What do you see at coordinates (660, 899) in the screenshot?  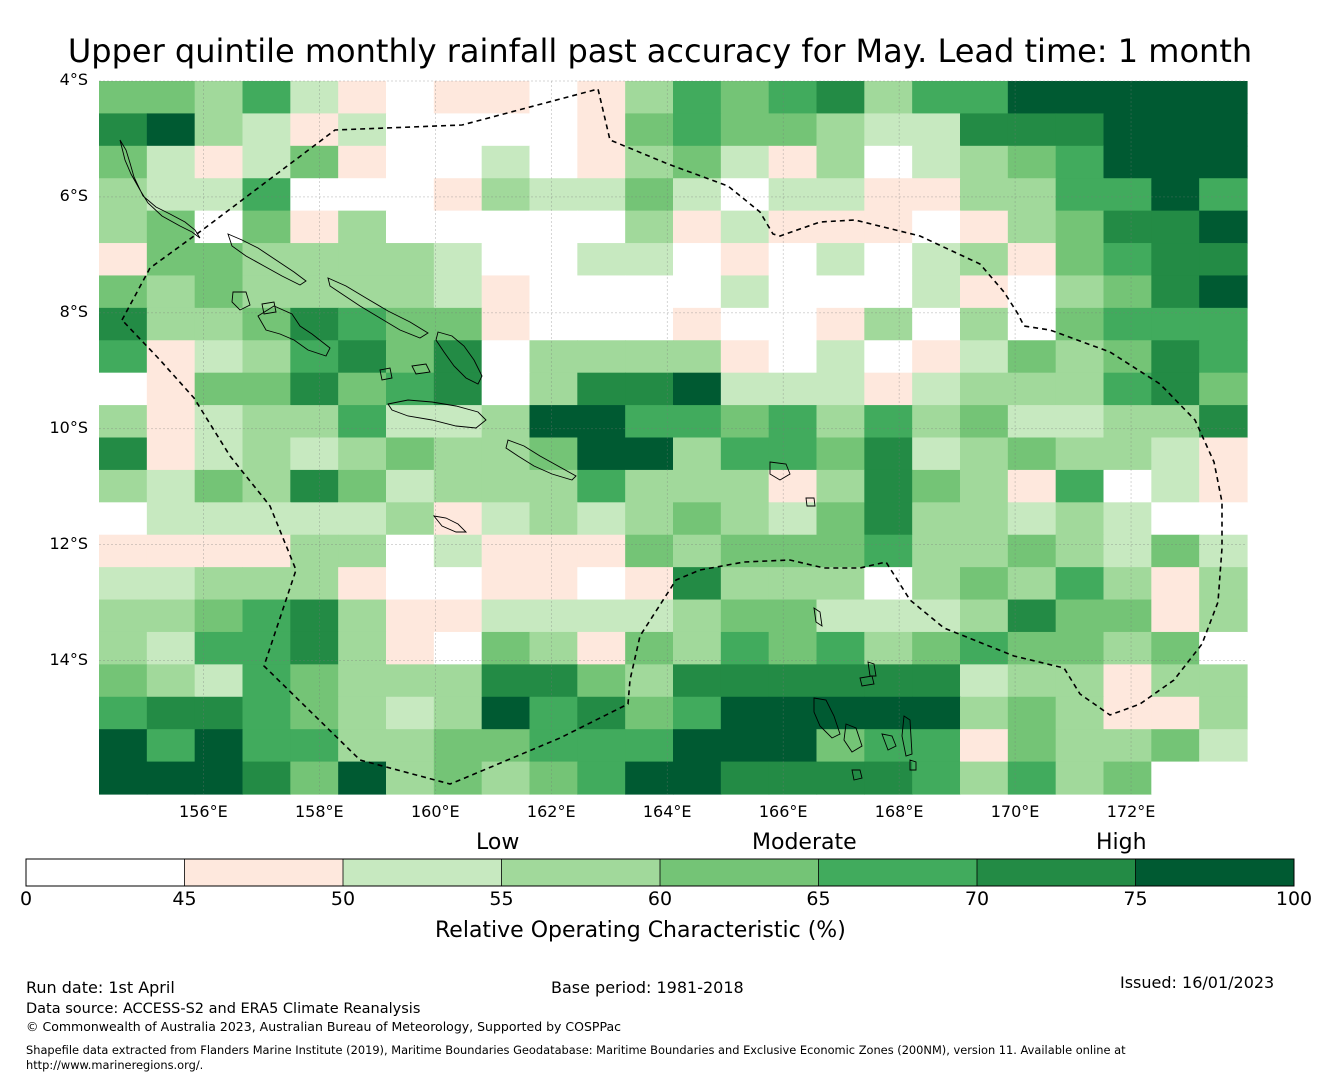 I see `colorbar-tick-label: 60` at bounding box center [660, 899].